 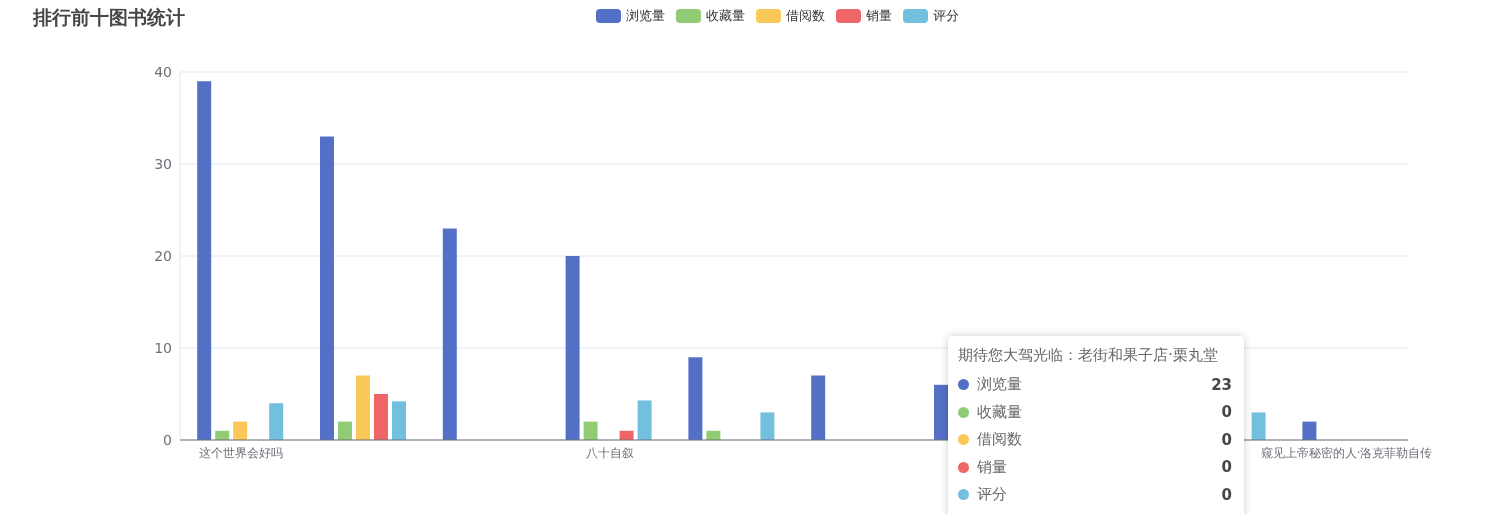 What do you see at coordinates (167, 439) in the screenshot?
I see `y-tick-label: 0` at bounding box center [167, 439].